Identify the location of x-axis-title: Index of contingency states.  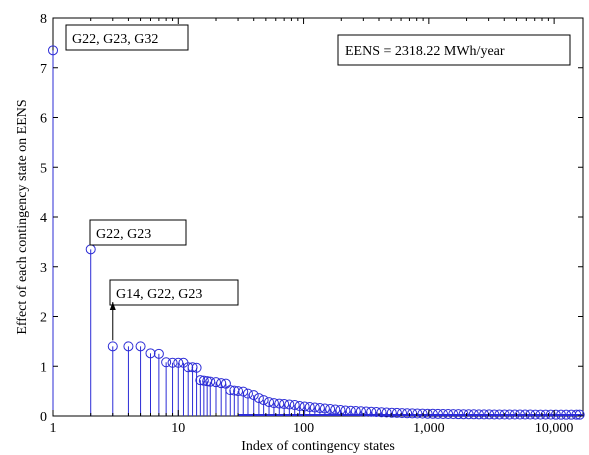
(318, 446).